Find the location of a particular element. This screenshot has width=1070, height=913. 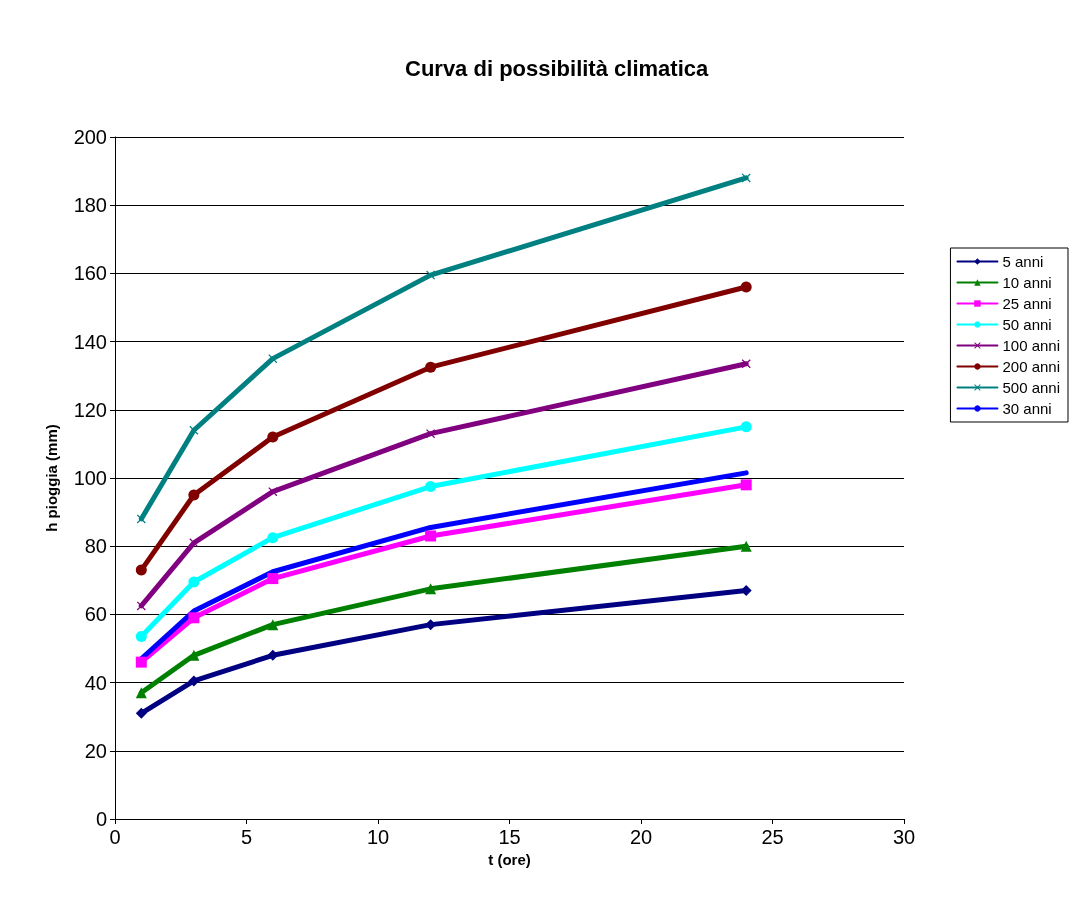

legend-label: 5 anni is located at coordinates (1023, 261).